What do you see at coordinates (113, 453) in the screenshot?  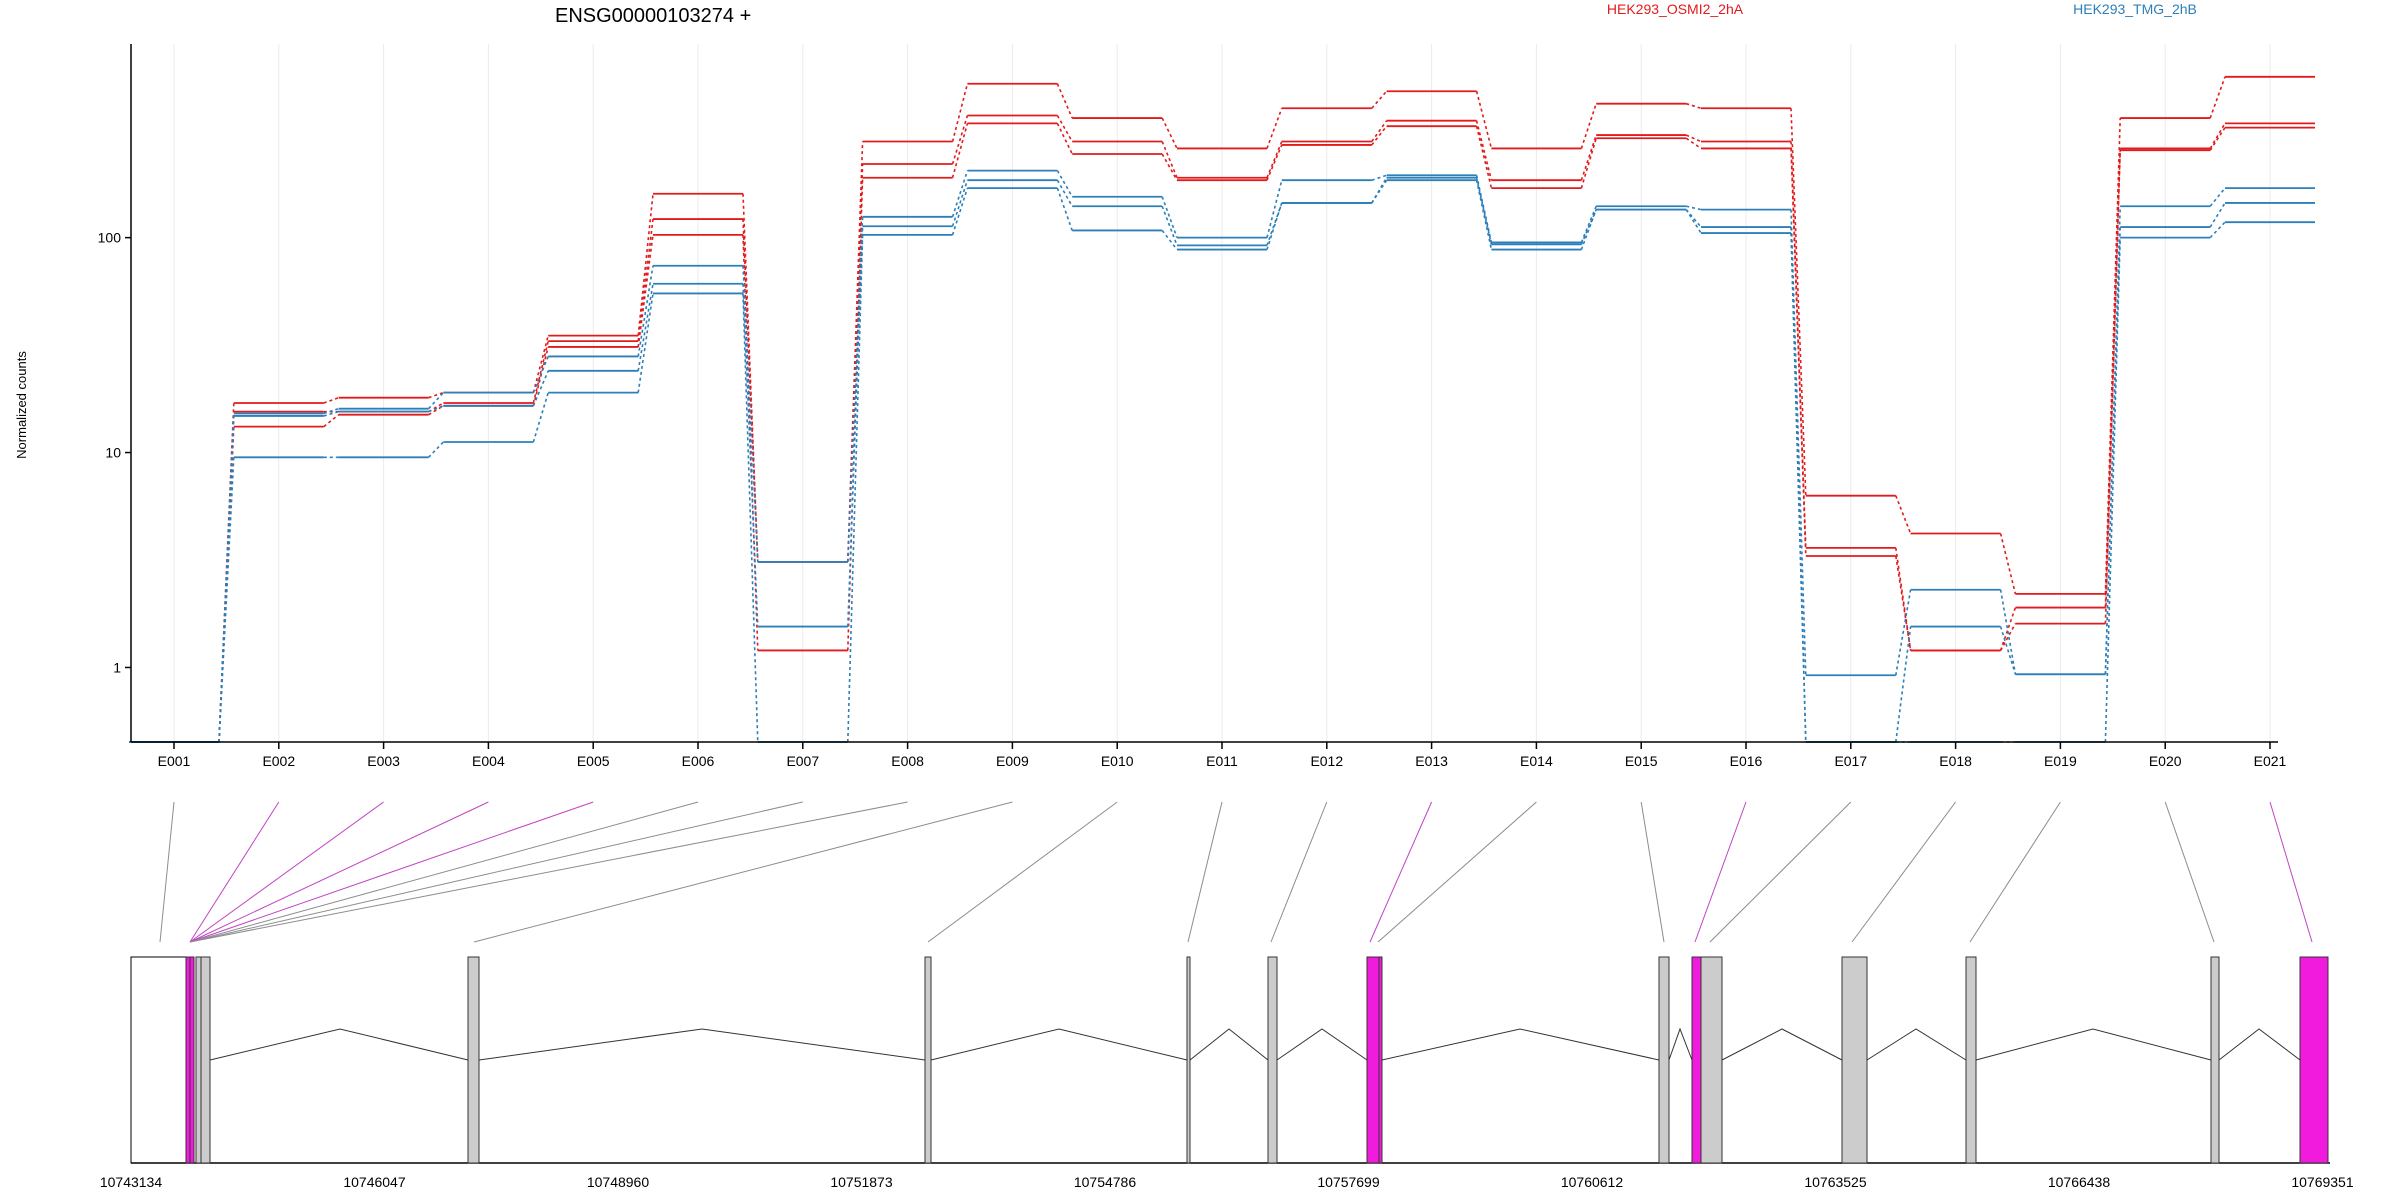 I see `y-tick-label: 10` at bounding box center [113, 453].